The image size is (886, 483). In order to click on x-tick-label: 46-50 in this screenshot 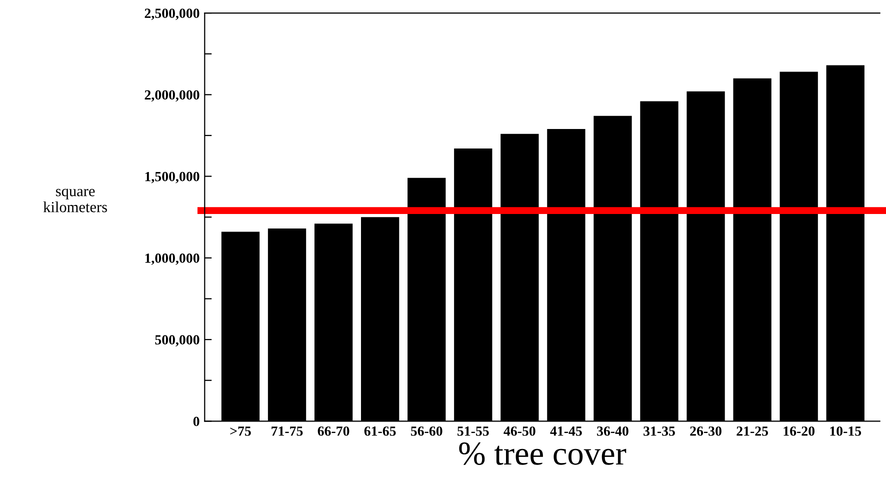, I will do `click(520, 431)`.